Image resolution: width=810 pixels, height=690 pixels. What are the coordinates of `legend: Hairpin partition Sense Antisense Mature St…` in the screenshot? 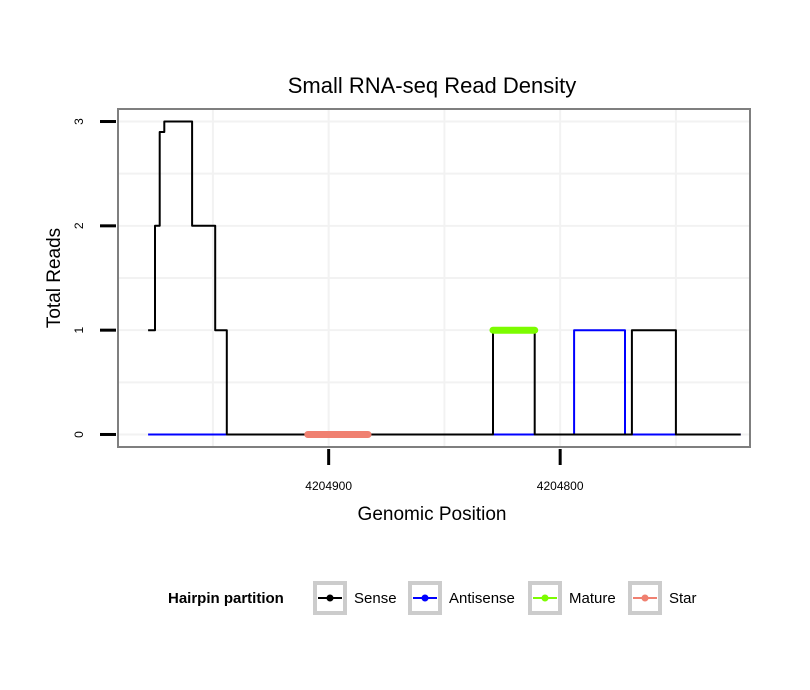 It's located at (432, 598).